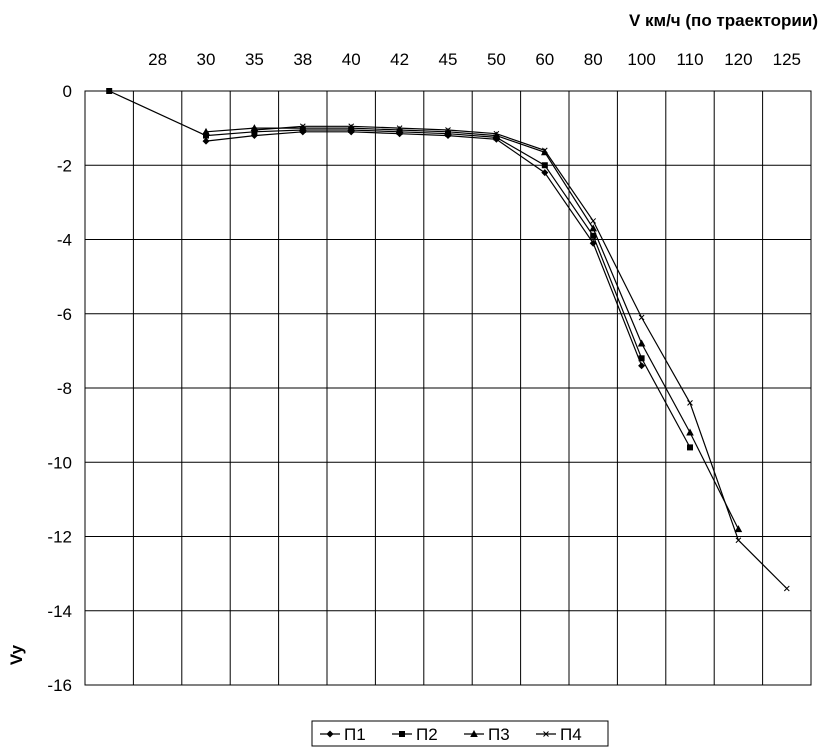 Image resolution: width=825 pixels, height=748 pixels. I want to click on y-tick-label: -6, so click(64, 314).